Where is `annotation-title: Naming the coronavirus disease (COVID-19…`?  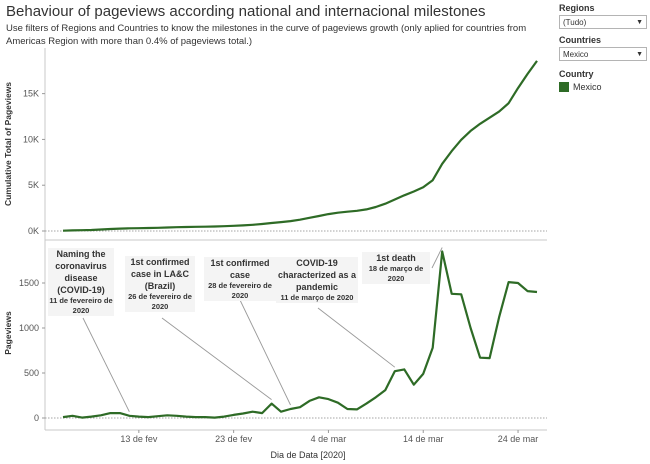
annotation-title: Naming the coronavirus disease (COVID-19… is located at coordinates (81, 272).